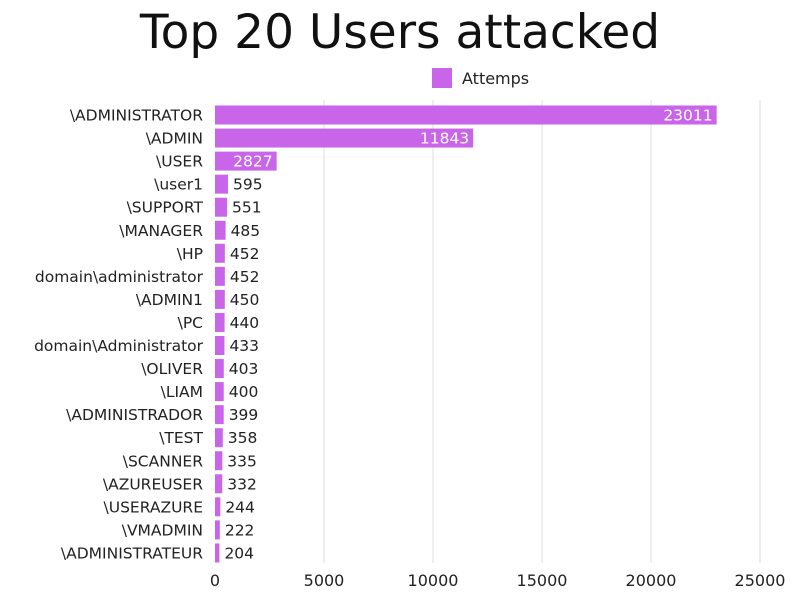 This screenshot has height=600, width=800. What do you see at coordinates (136, 116) in the screenshot?
I see `category-label: \ADMINISTRATOR` at bounding box center [136, 116].